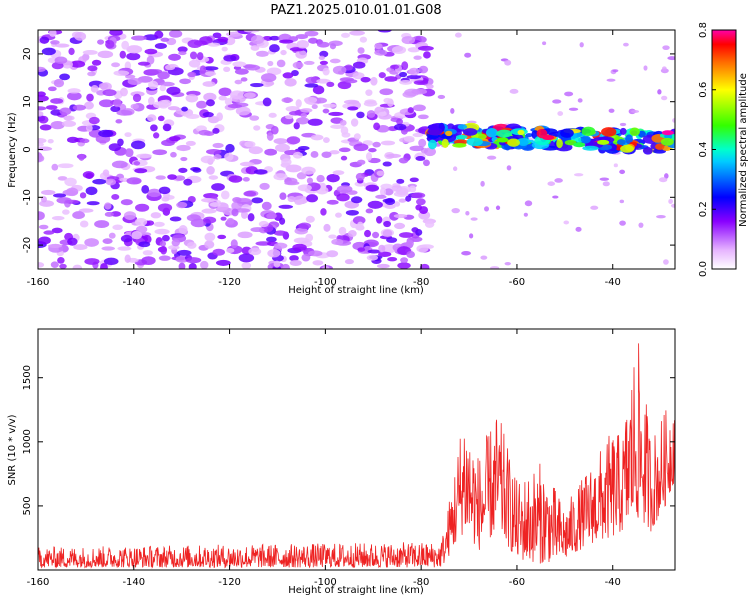  I want to click on colorbar-axis: 0.0 0.2 0.4 0.6 0.8, so click(707, 149).